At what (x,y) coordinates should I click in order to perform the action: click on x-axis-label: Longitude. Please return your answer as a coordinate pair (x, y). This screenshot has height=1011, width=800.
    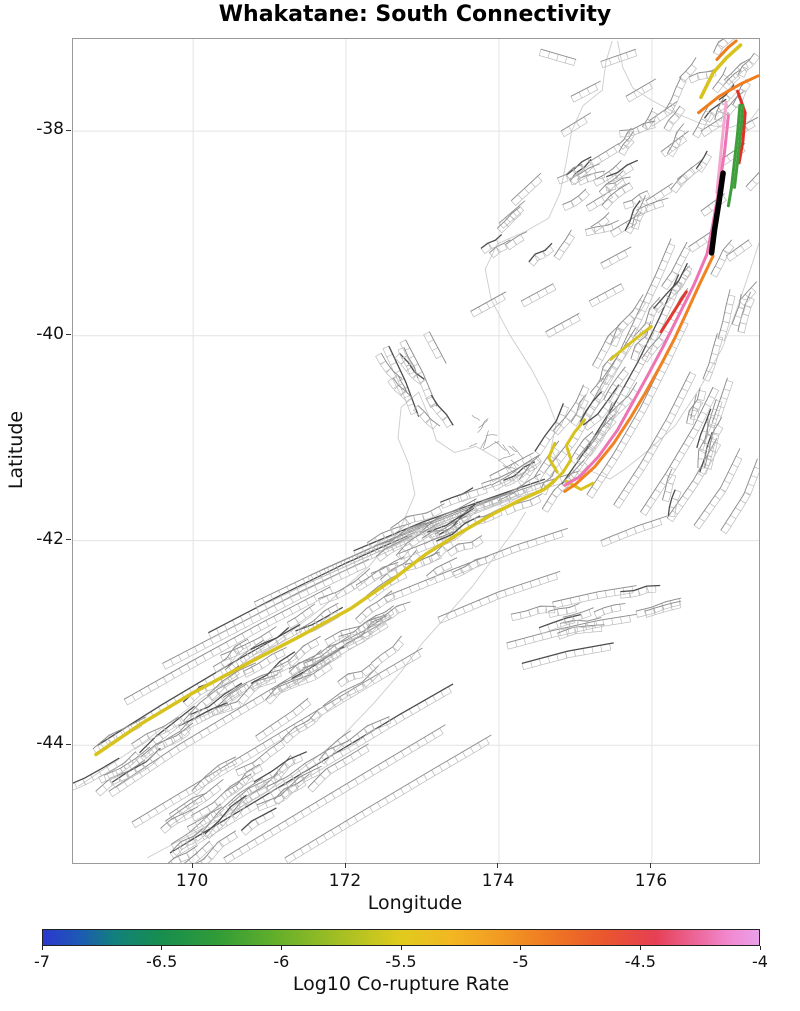
    Looking at the image, I should click on (415, 903).